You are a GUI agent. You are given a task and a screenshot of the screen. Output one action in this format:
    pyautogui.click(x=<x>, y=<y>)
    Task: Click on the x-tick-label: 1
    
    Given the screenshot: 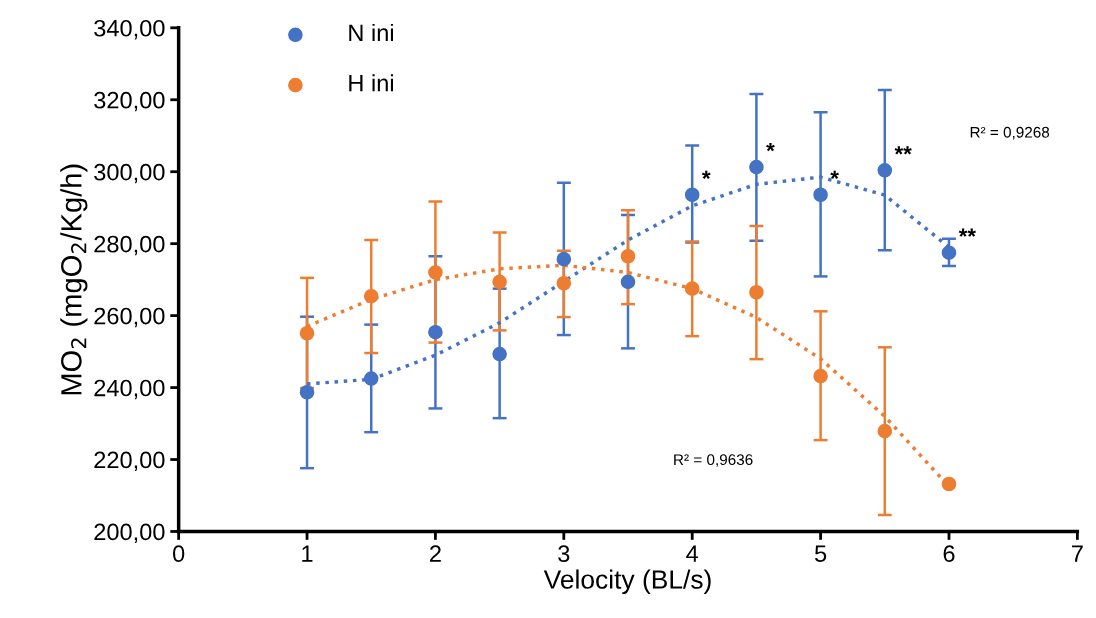 What is the action you would take?
    pyautogui.click(x=307, y=553)
    